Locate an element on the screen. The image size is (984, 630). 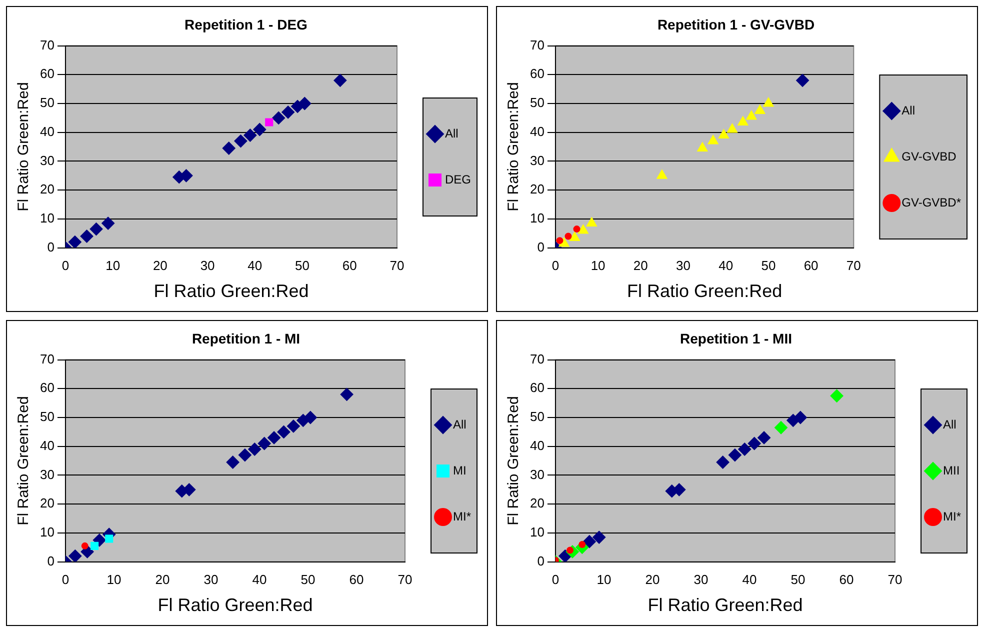
legend-label: DEG is located at coordinates (458, 179).